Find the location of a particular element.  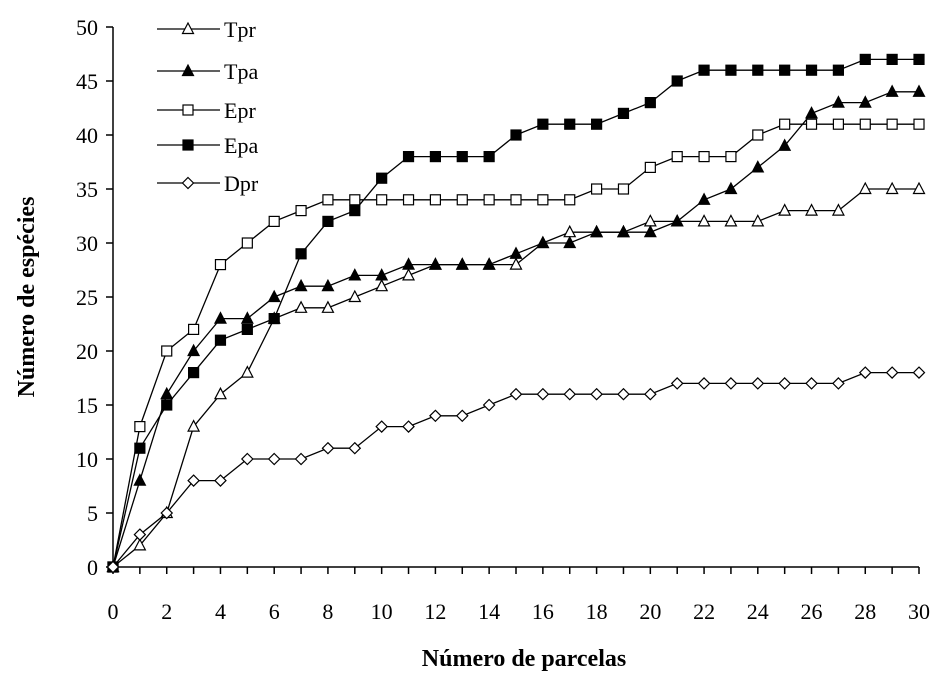

legend-item-epa: Epa is located at coordinates (207, 145).